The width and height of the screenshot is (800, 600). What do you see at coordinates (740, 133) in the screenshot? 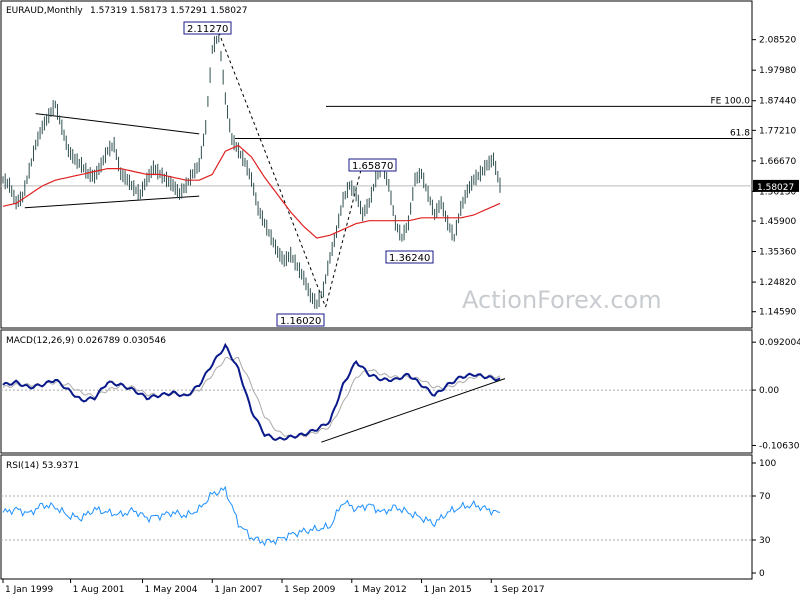
I see `price-level-label: 61.8` at bounding box center [740, 133].